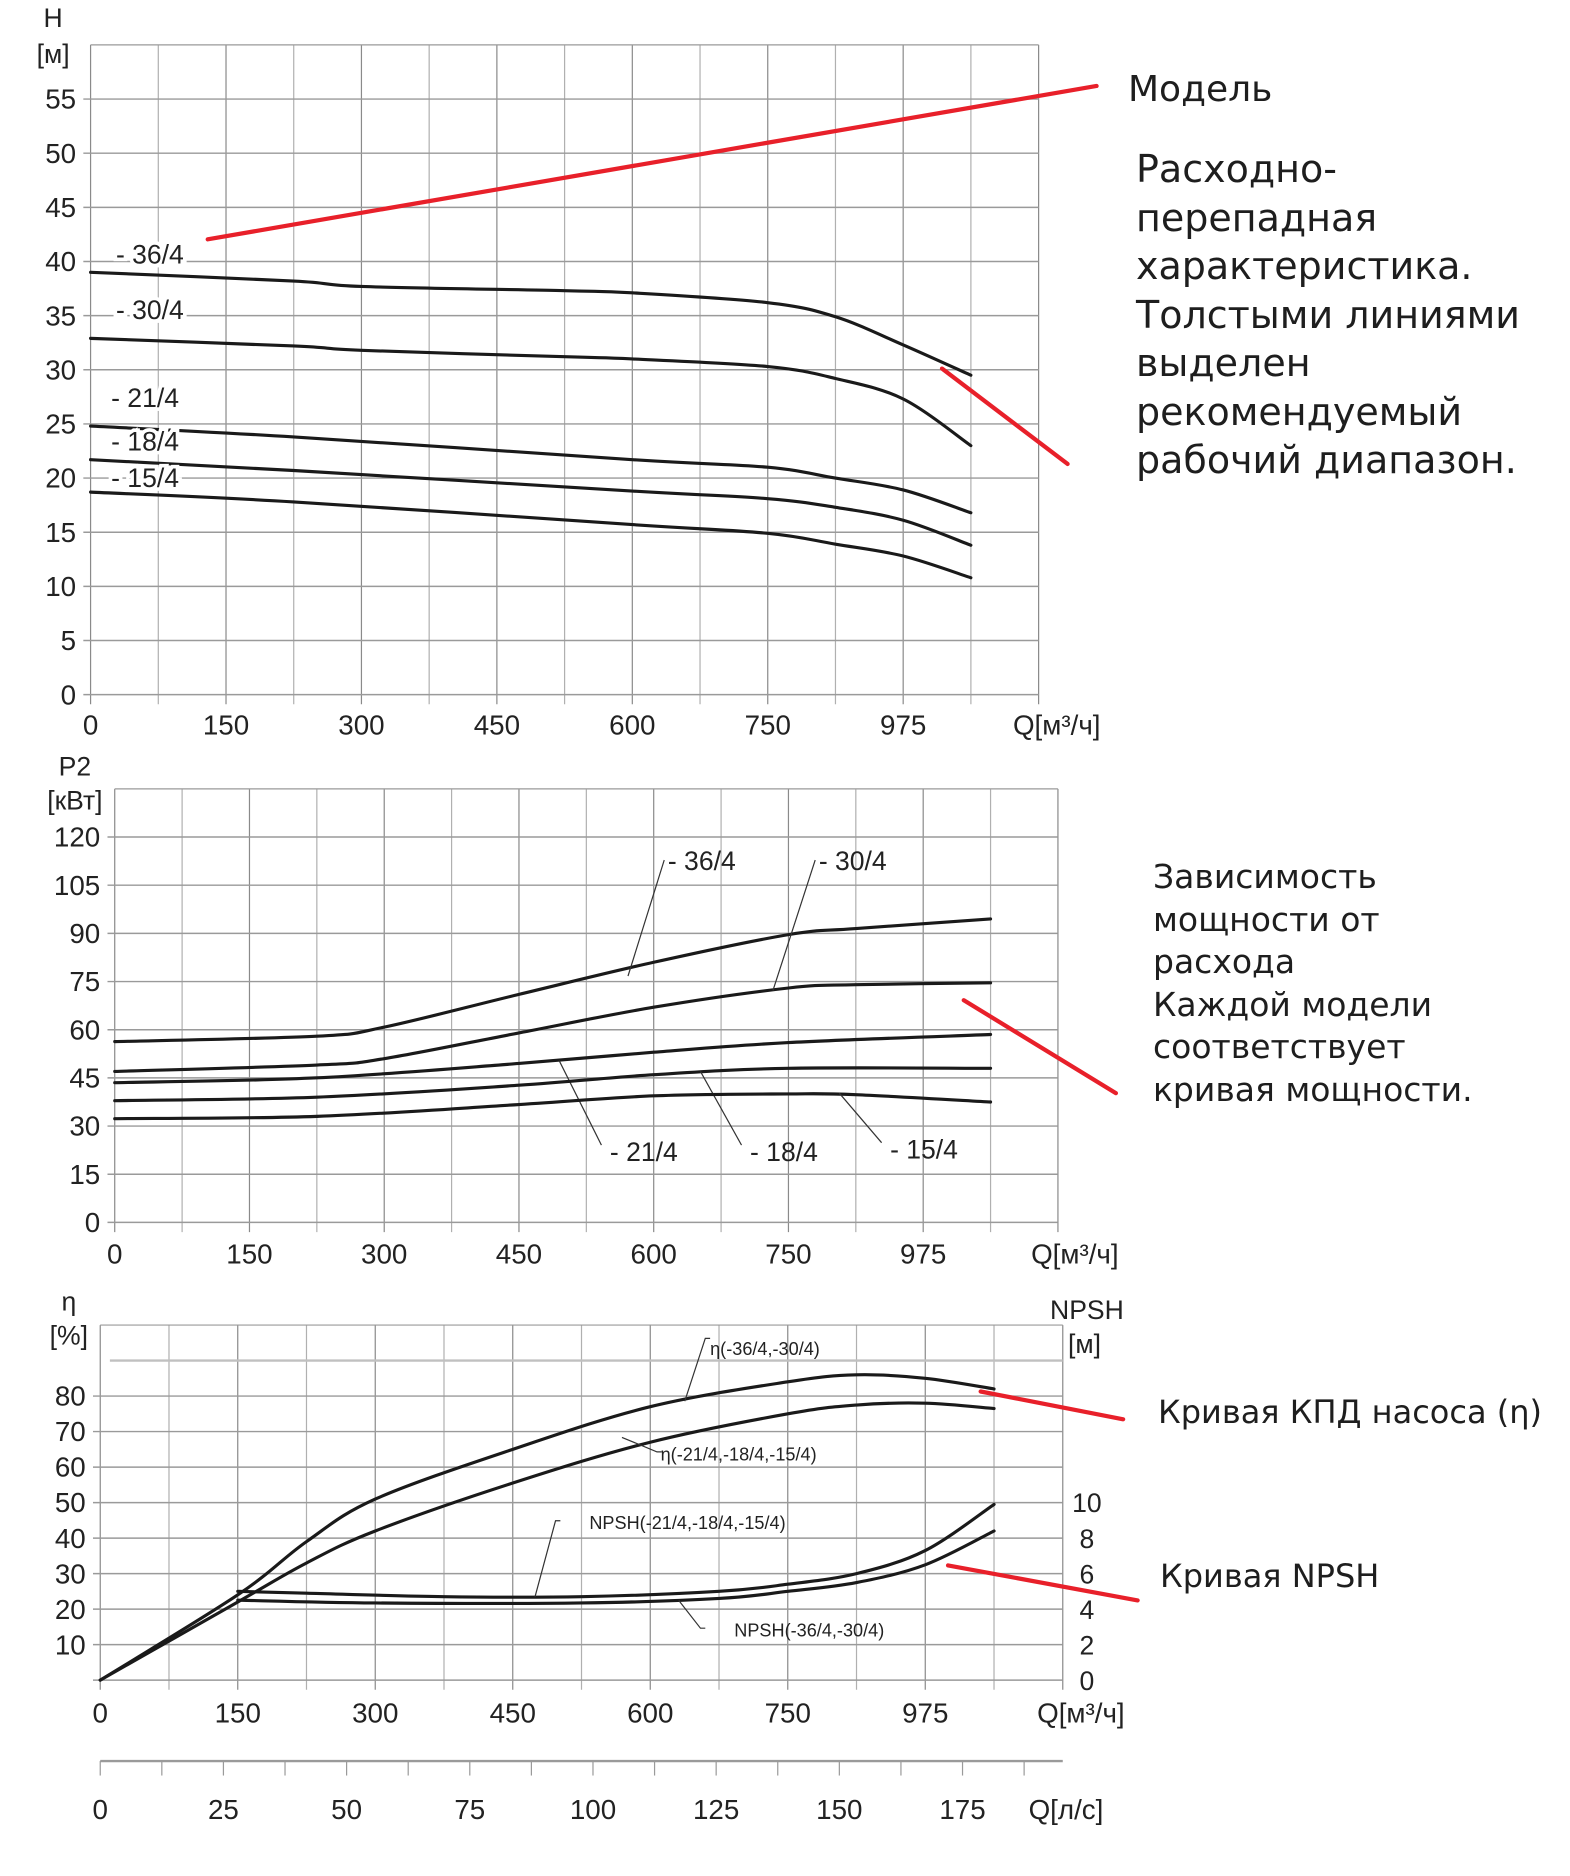 The image size is (1570, 1876). Describe the element at coordinates (1087, 1681) in the screenshot. I see `y2-tick-label: 0` at that location.